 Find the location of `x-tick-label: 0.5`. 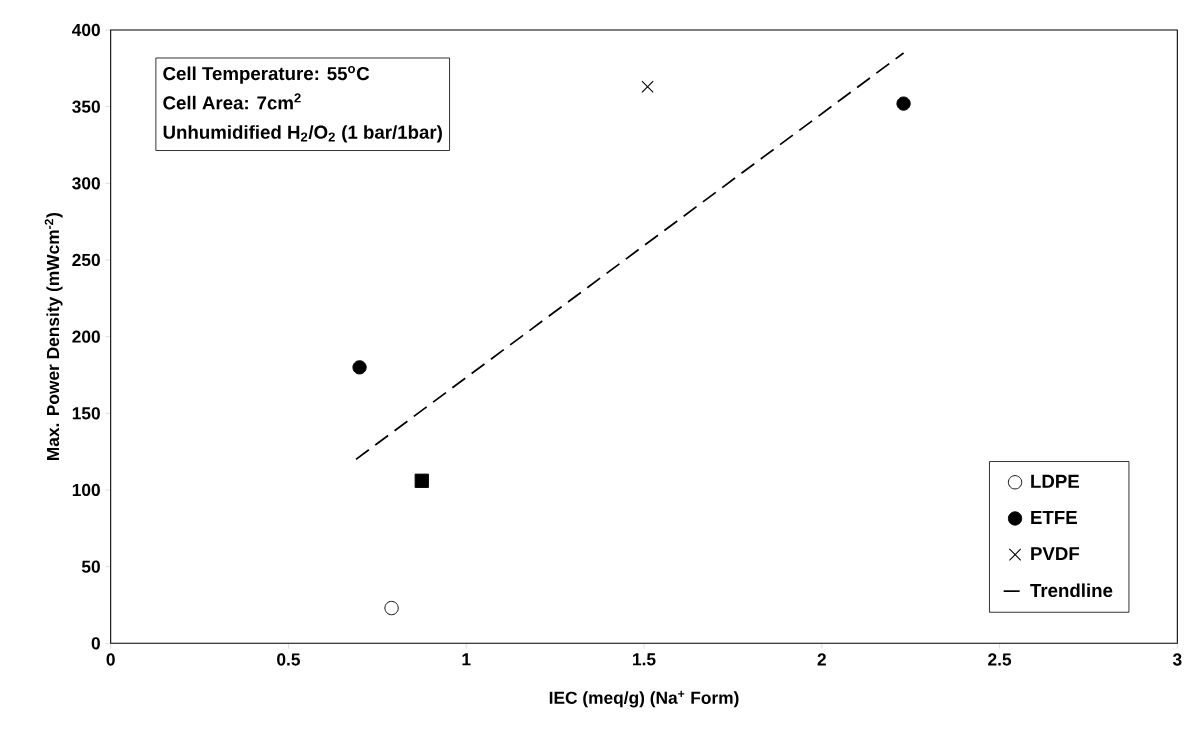

x-tick-label: 0.5 is located at coordinates (289, 659).